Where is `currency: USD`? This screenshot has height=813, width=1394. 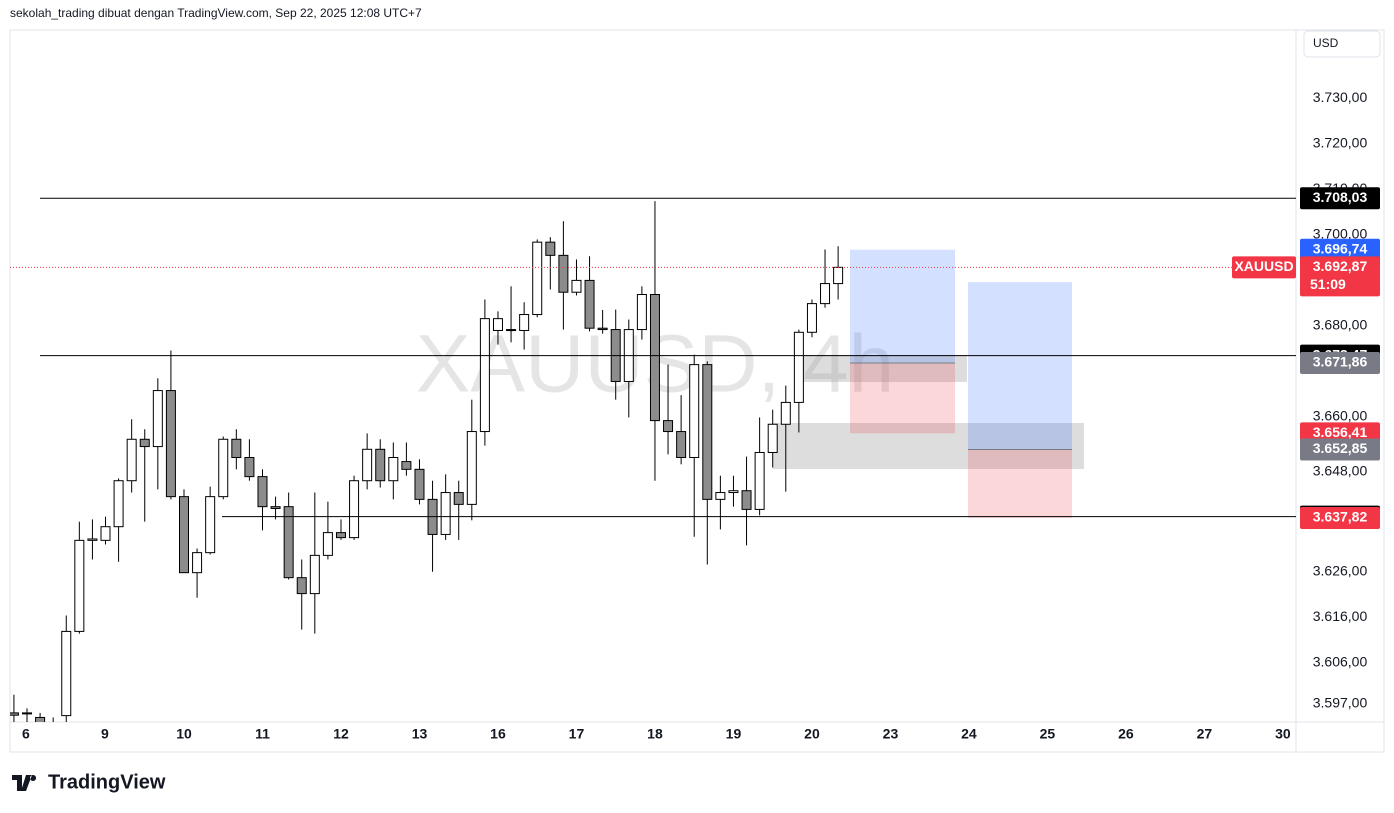
currency: USD is located at coordinates (1326, 43).